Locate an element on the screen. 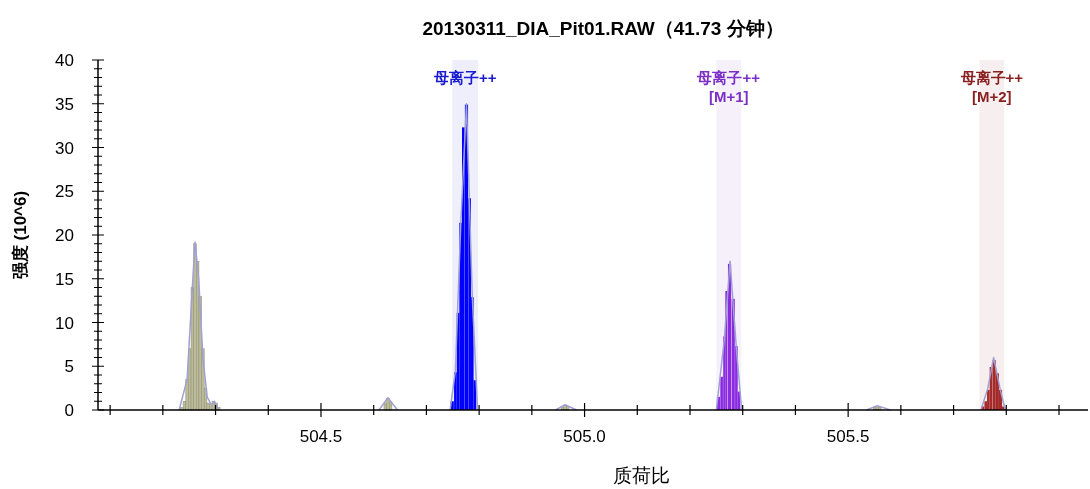  band: 母离子++ [M+2] is located at coordinates (992, 235).